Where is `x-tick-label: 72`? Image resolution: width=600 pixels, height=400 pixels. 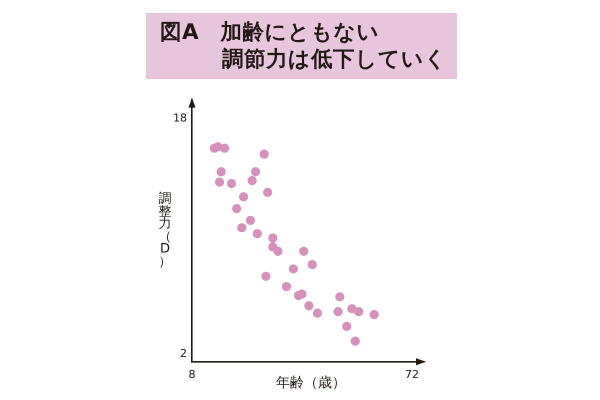
x-tick-label: 72 is located at coordinates (411, 375).